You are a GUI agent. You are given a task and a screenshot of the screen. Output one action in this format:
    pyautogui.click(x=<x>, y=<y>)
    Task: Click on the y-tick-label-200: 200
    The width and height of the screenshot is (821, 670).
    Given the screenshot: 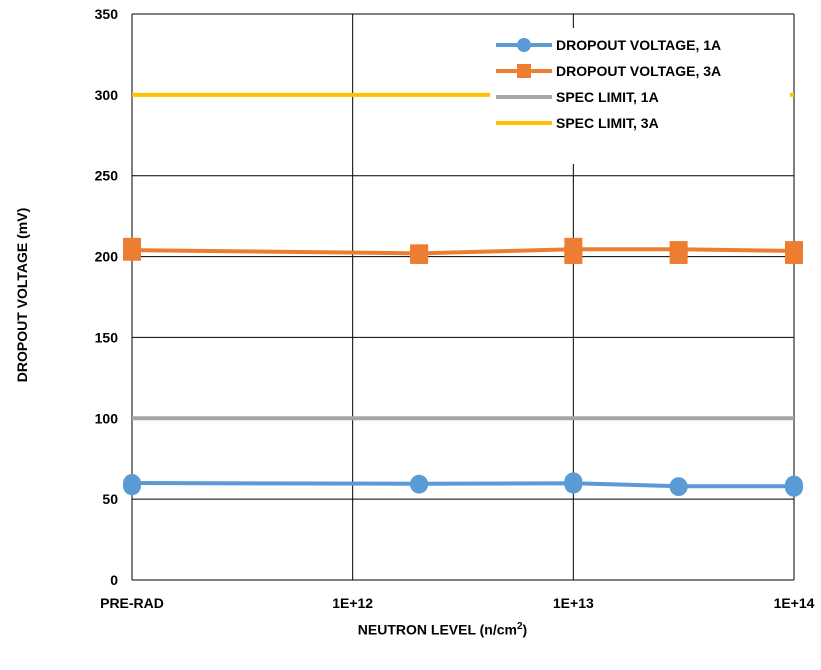 What is the action you would take?
    pyautogui.click(x=107, y=257)
    